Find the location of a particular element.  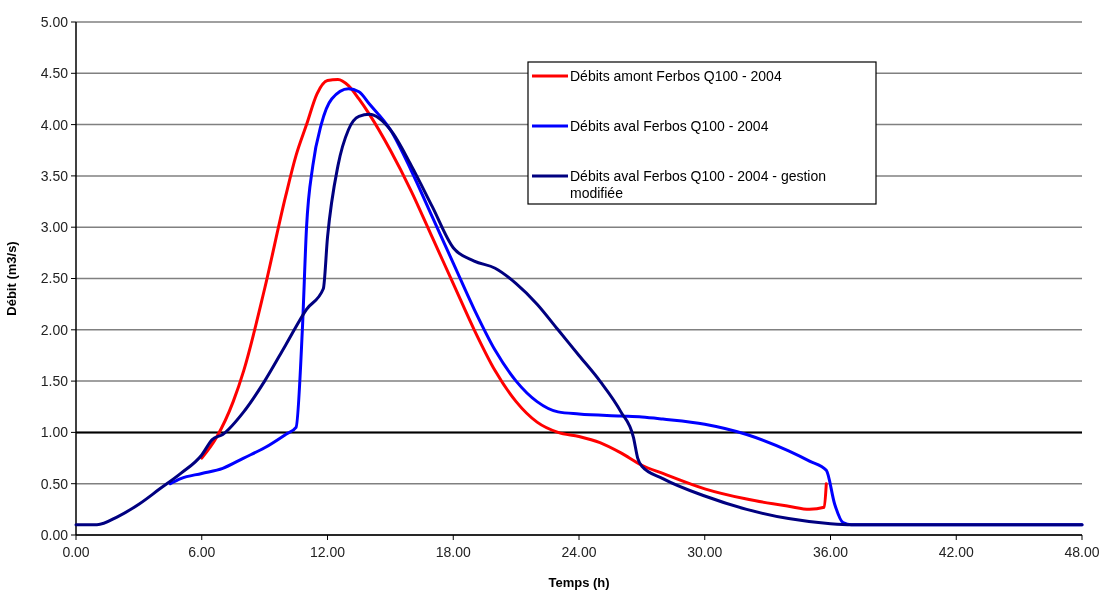

y-tick-label: 1.50 is located at coordinates (54, 381).